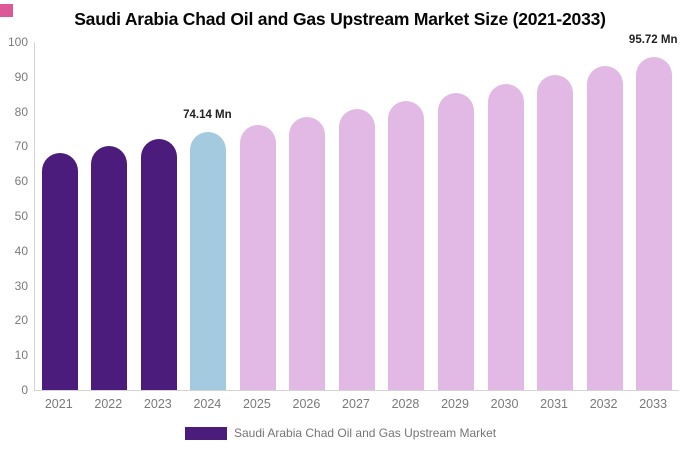  Describe the element at coordinates (256, 404) in the screenshot. I see `x-tick-2025: 2025` at that location.